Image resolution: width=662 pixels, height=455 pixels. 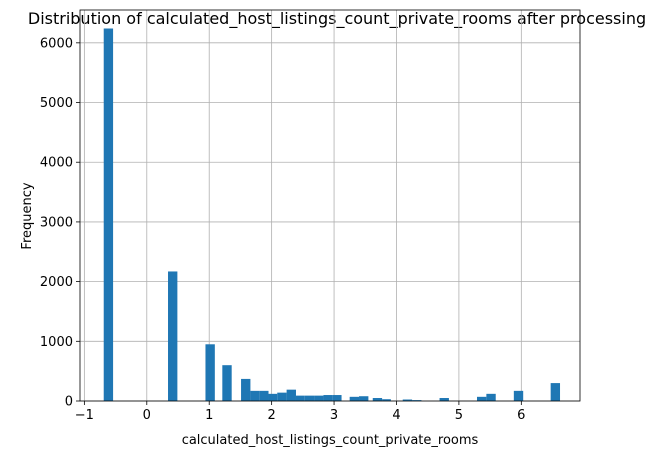 I want to click on y-axis-label: Frequency, so click(x=27, y=215).